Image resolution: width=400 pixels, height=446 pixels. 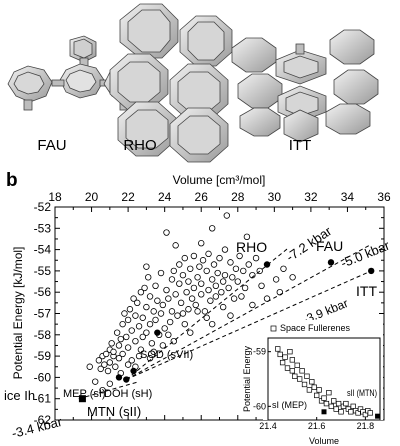 What do you see at coordinates (18, 313) in the screenshot?
I see `y-axis-label: Potential Energy [kJ/mol]` at bounding box center [18, 313].